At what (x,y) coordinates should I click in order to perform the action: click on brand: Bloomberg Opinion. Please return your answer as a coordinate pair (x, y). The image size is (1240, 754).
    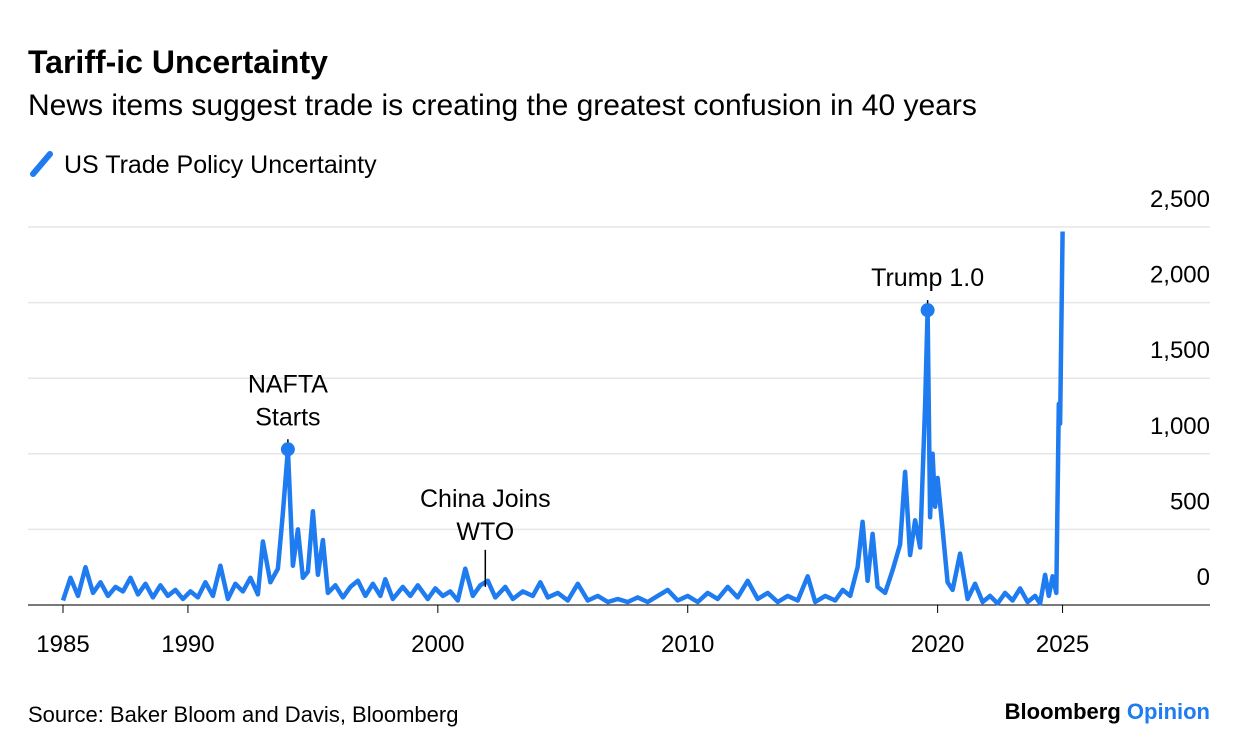
    Looking at the image, I should click on (1107, 711).